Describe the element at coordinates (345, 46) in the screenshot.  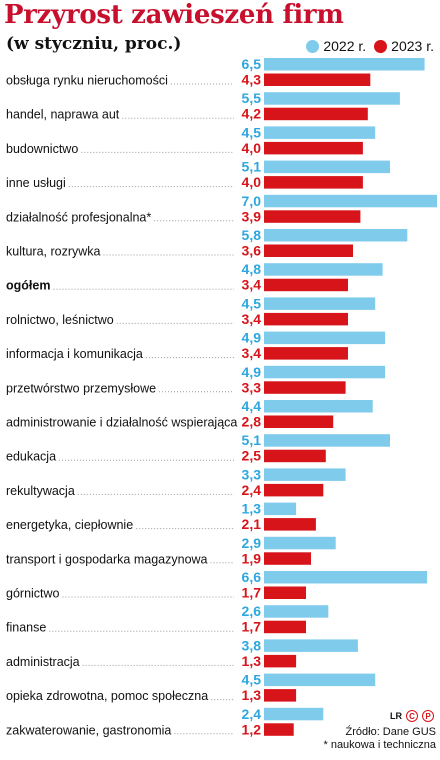
I see `legend-label-2022: 2022 r.` at that location.